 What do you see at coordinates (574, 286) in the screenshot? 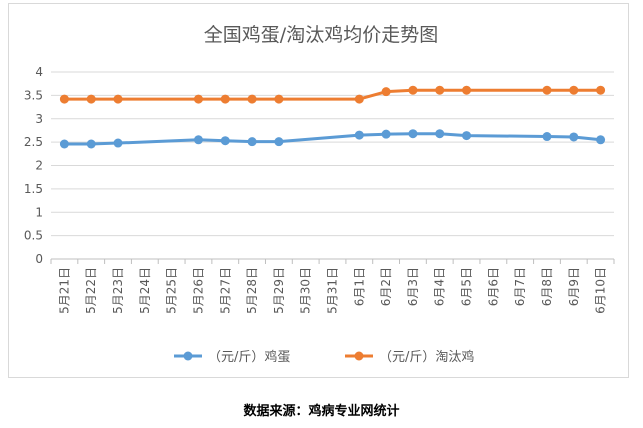
I see `x-tick-label: 6月9日` at bounding box center [574, 286].